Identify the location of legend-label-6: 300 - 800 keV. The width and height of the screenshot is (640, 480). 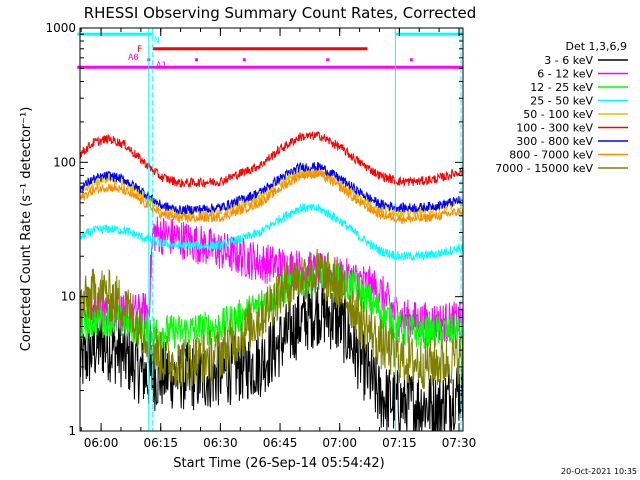
(554, 141).